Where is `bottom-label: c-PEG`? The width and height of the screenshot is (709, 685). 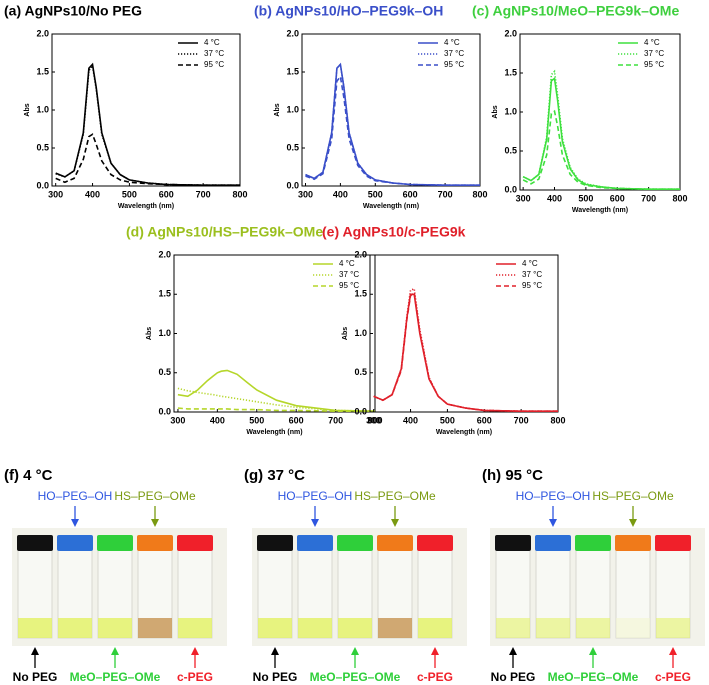
bottom-label: c-PEG is located at coordinates (195, 677).